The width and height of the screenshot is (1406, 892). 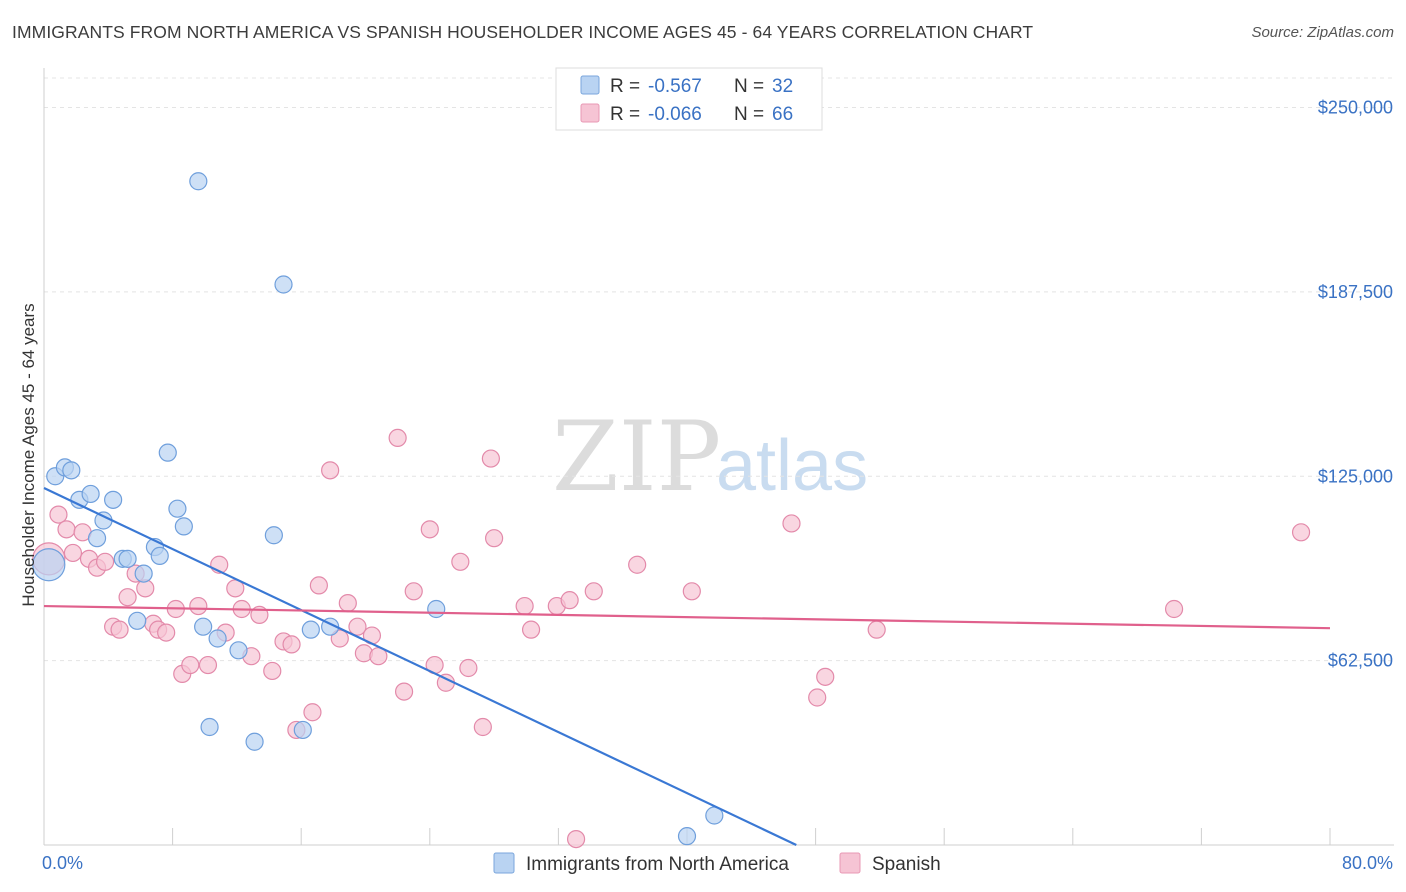 I want to click on trend-line-spanish, so click(x=687, y=617).